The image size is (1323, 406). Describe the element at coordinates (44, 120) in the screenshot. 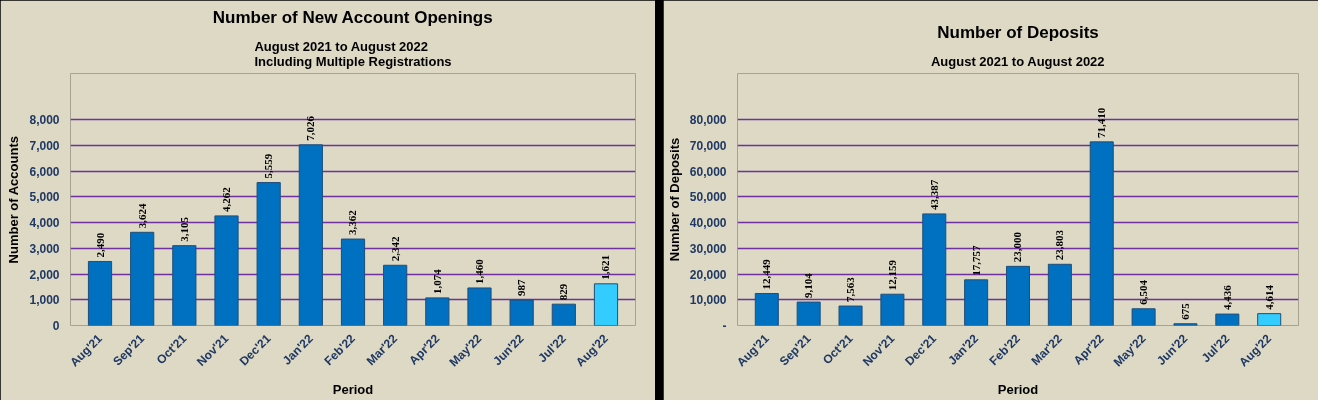

I see `y-tick-label: 8,000` at that location.